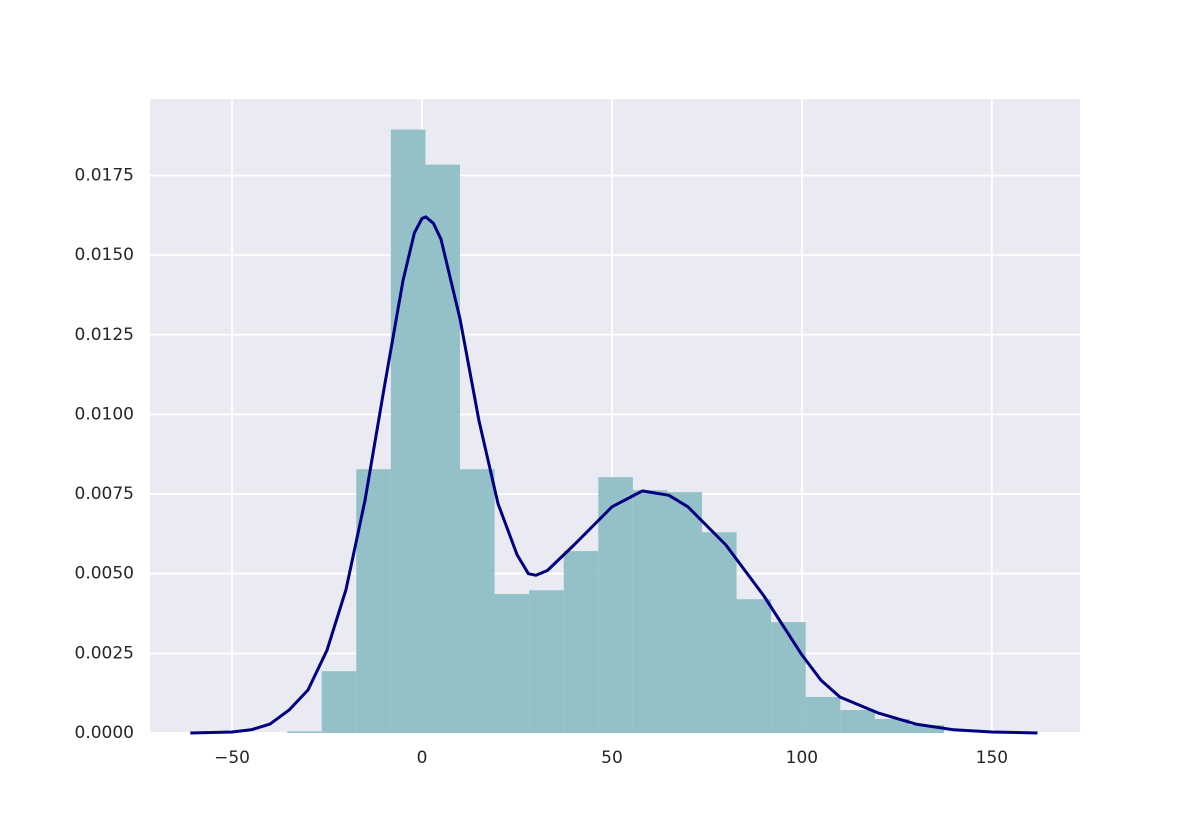 Image resolution: width=1200 pixels, height=825 pixels. I want to click on x-tick-label: 100, so click(802, 758).